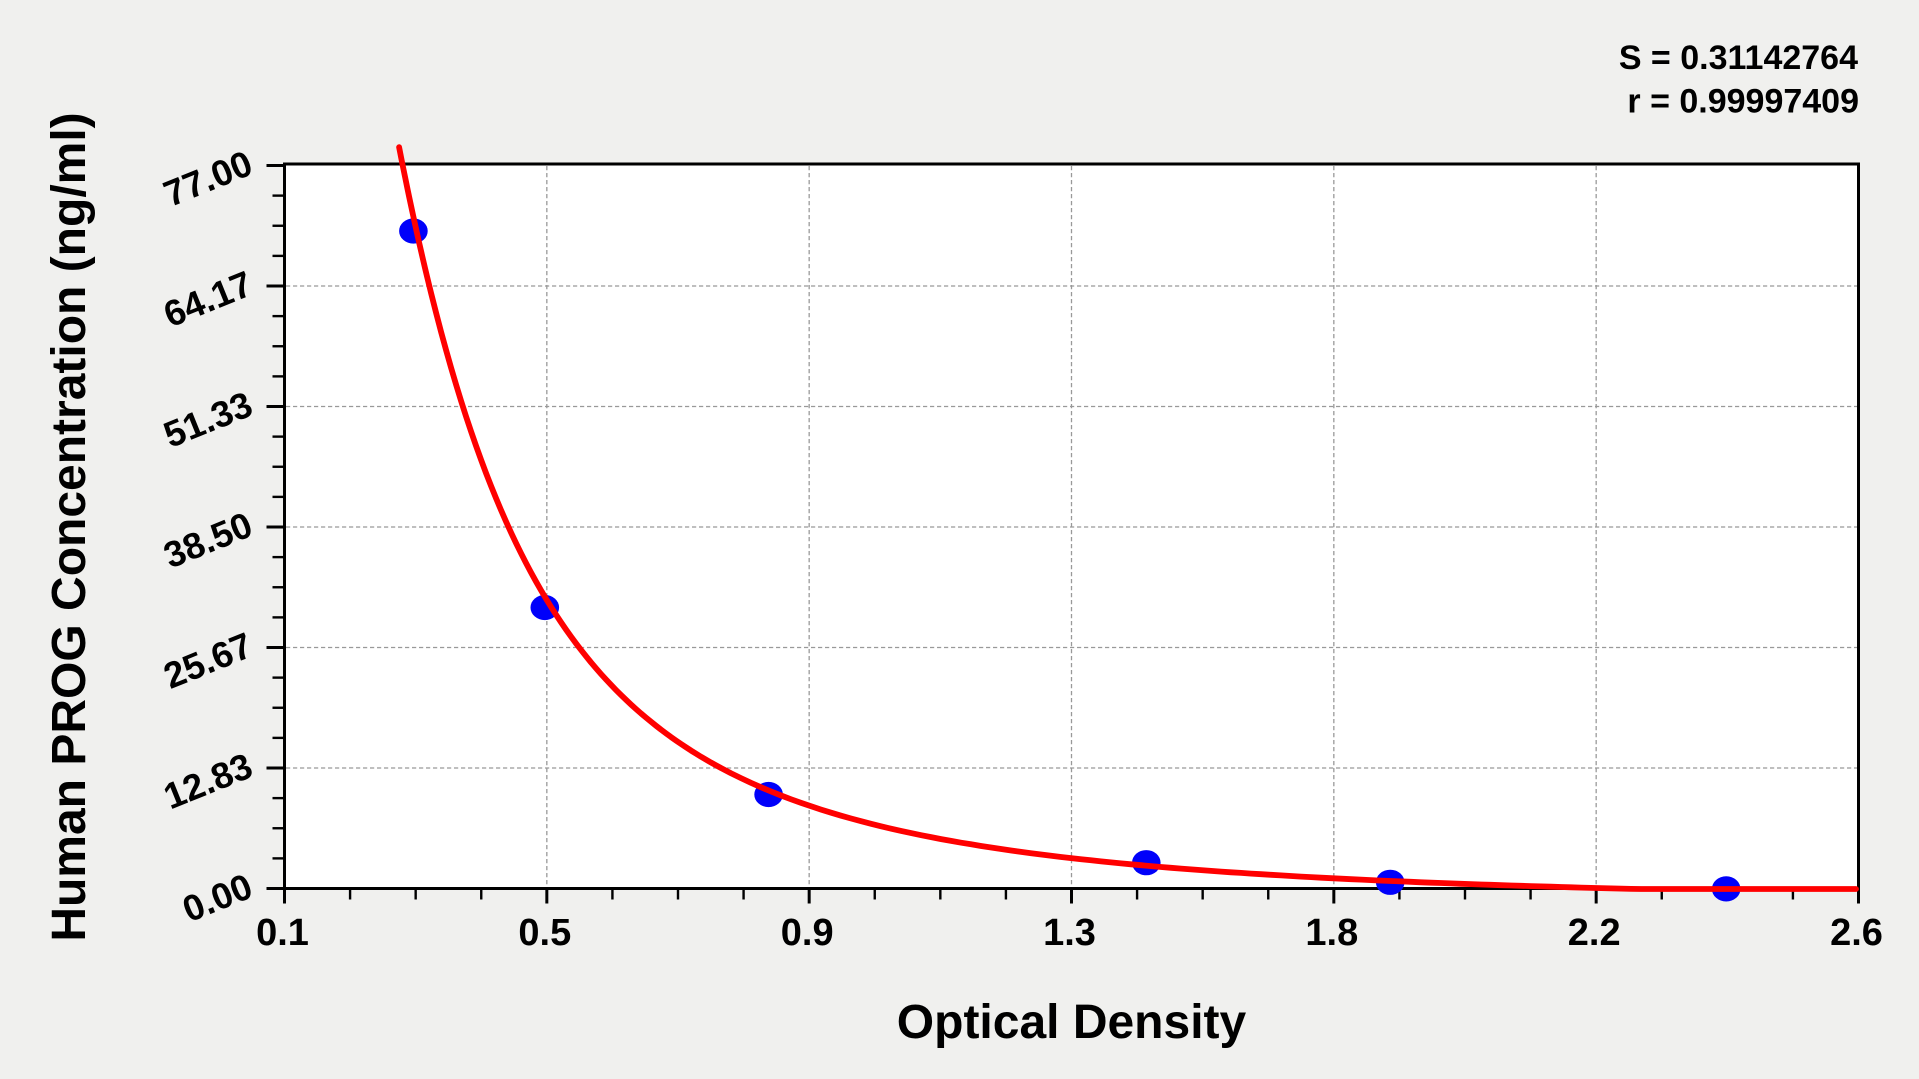 This screenshot has height=1079, width=1919. I want to click on svg-text: r = 0.99997409, so click(1743, 102).